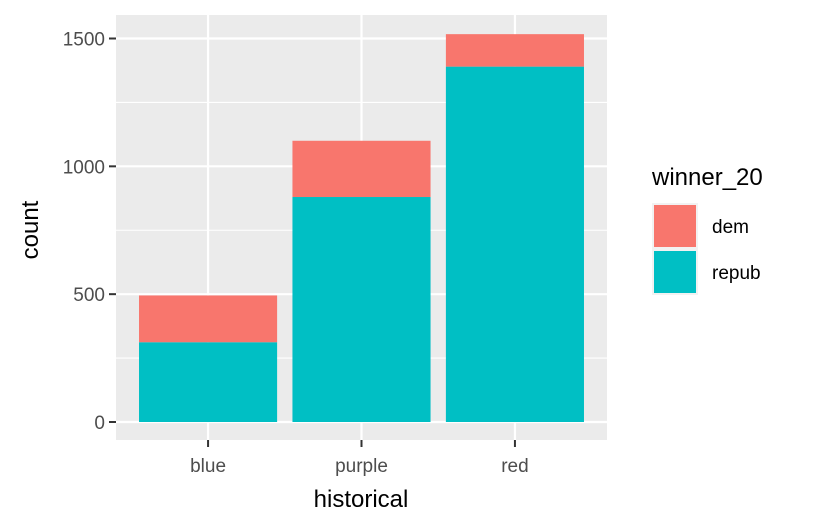  I want to click on y-tick-label: 0, so click(99, 423).